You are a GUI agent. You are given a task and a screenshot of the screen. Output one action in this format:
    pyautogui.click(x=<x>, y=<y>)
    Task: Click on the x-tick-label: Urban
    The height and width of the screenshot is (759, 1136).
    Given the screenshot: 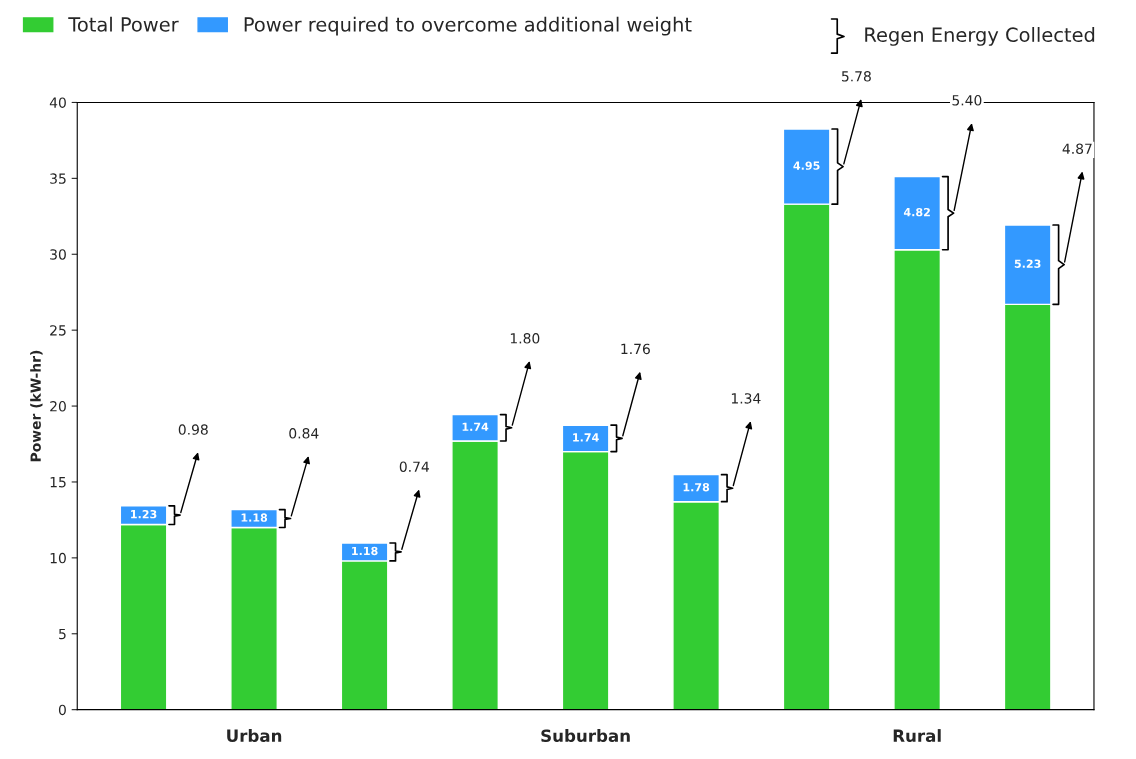 What is the action you would take?
    pyautogui.click(x=254, y=736)
    